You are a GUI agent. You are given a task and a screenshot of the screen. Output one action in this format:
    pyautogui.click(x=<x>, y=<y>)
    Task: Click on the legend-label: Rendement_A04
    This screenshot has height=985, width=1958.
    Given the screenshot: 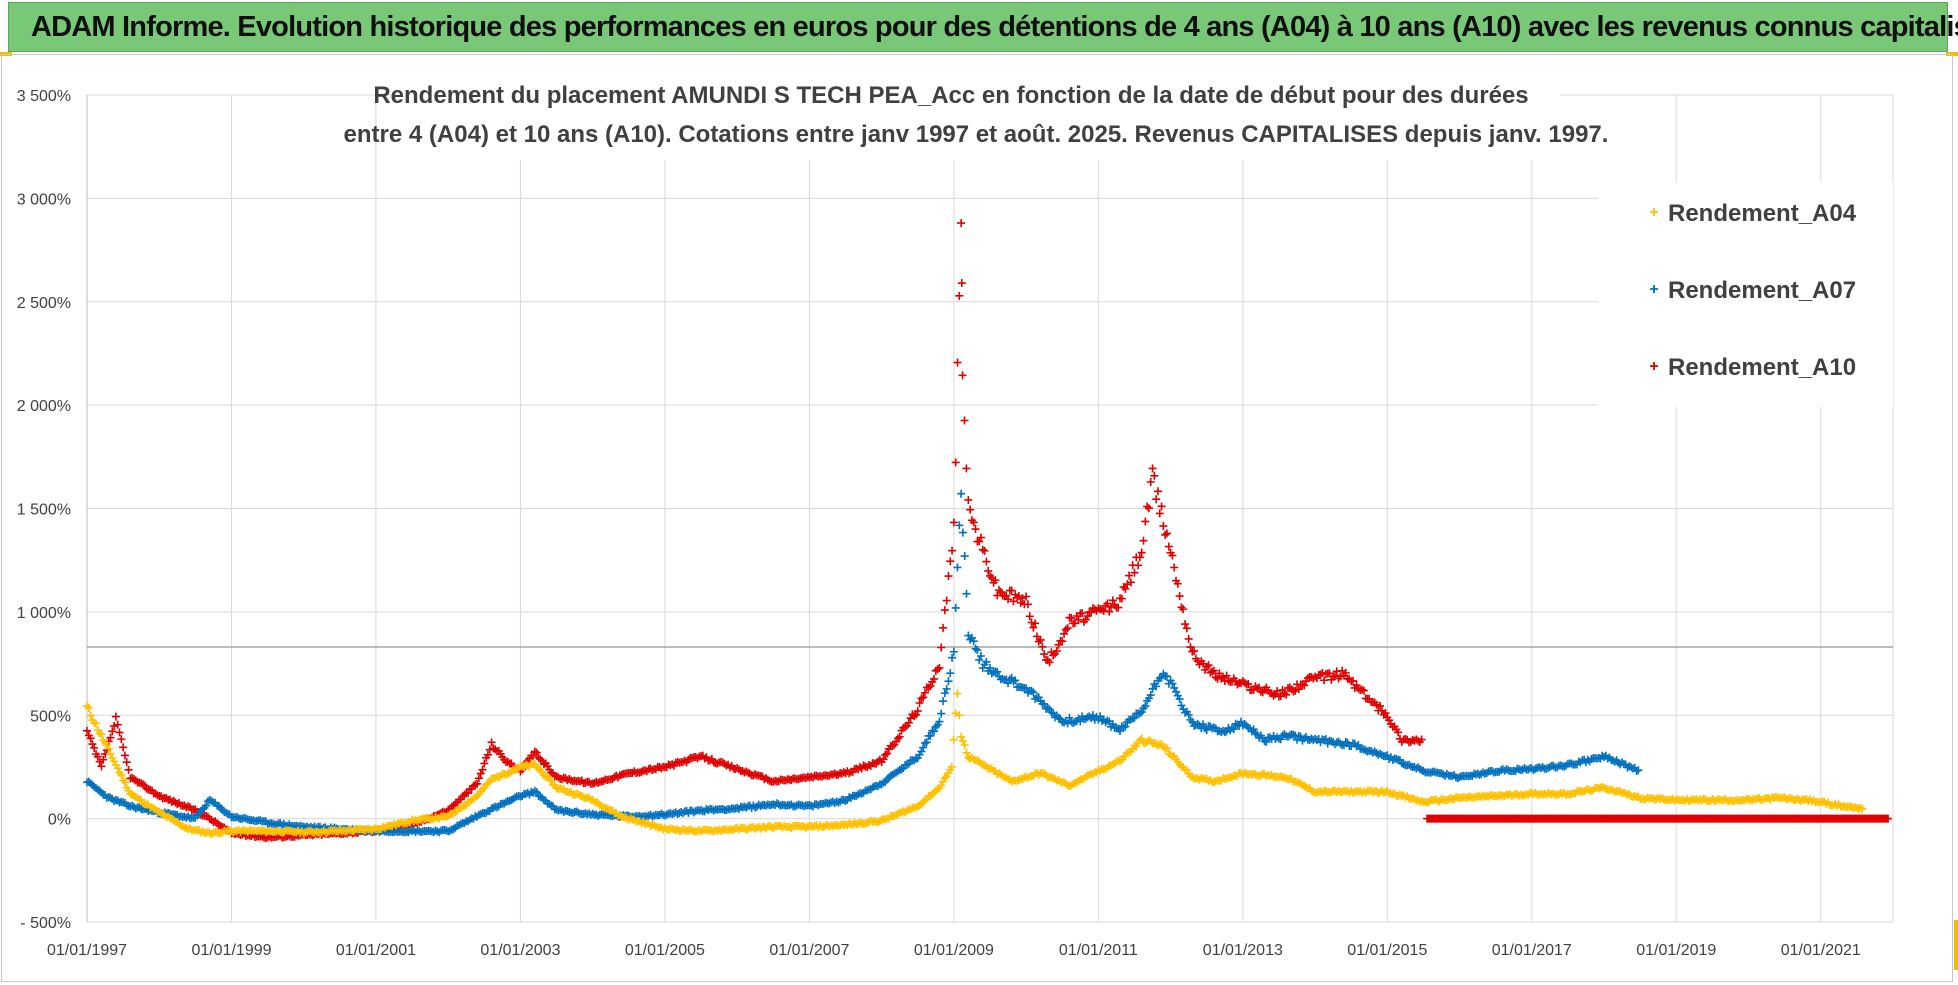 What is the action you would take?
    pyautogui.click(x=1762, y=213)
    